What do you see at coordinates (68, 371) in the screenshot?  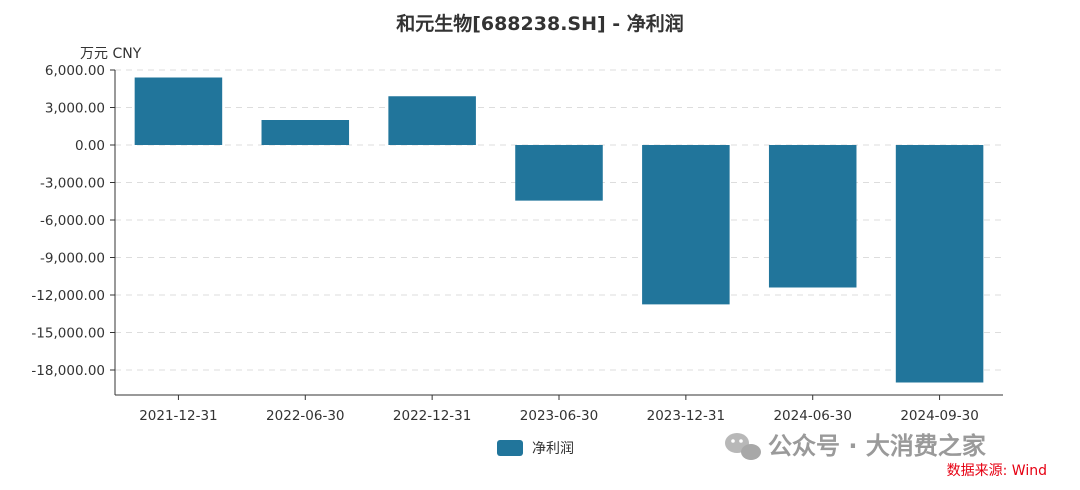 I see `y-tick-label: -18,000.00` at bounding box center [68, 371].